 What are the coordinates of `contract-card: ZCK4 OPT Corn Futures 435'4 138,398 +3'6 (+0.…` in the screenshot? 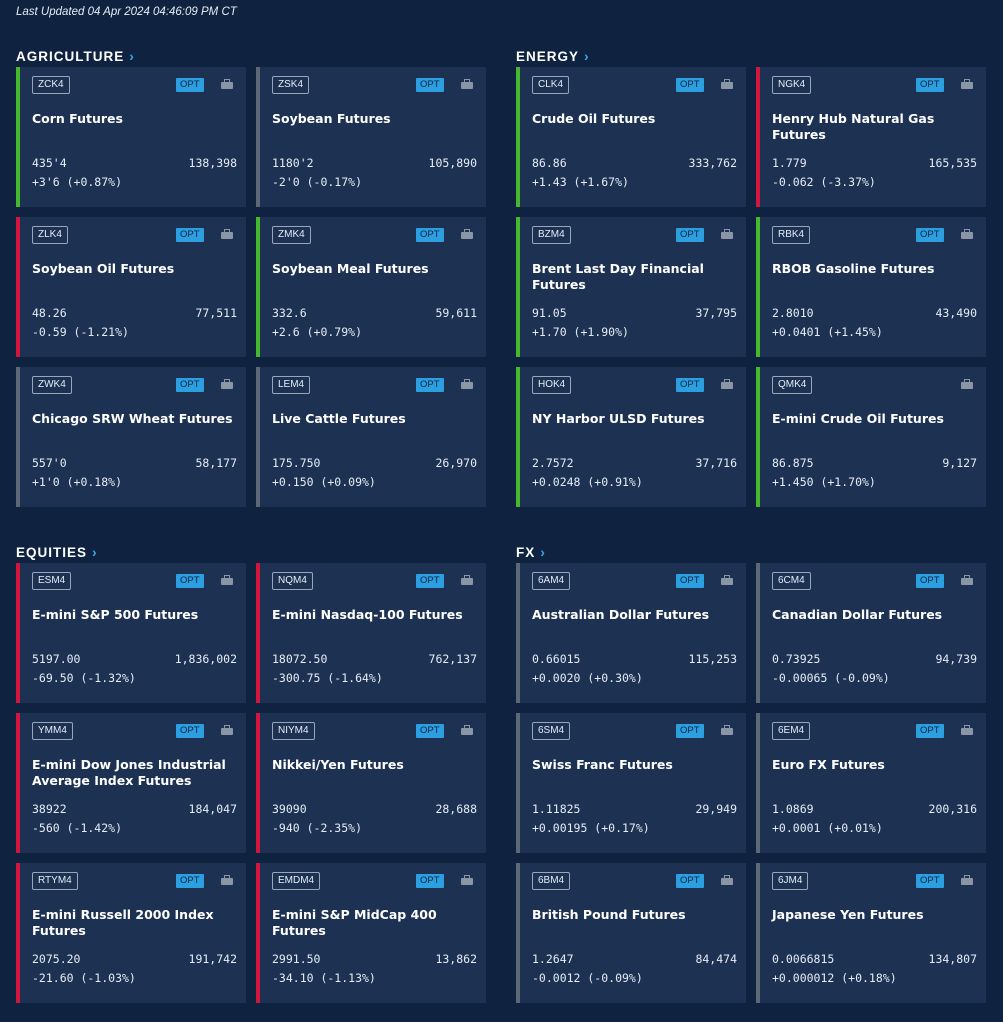 It's located at (131, 137).